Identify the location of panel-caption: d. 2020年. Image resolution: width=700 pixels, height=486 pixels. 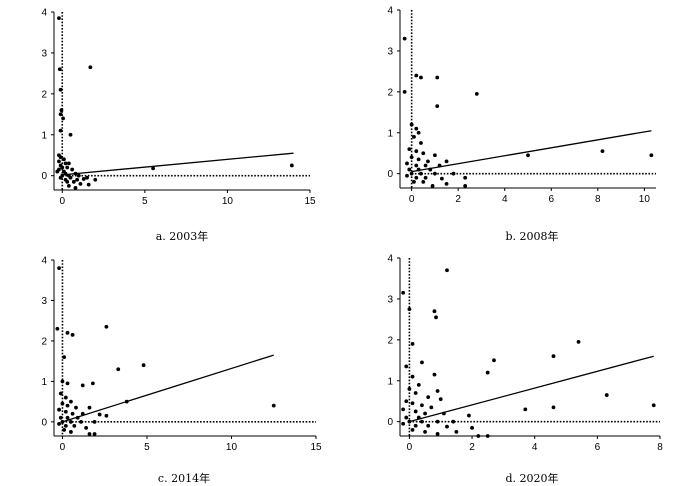
(531, 478).